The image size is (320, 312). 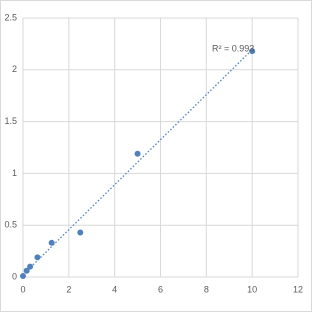 What do you see at coordinates (114, 289) in the screenshot?
I see `x-tick-label: 4` at bounding box center [114, 289].